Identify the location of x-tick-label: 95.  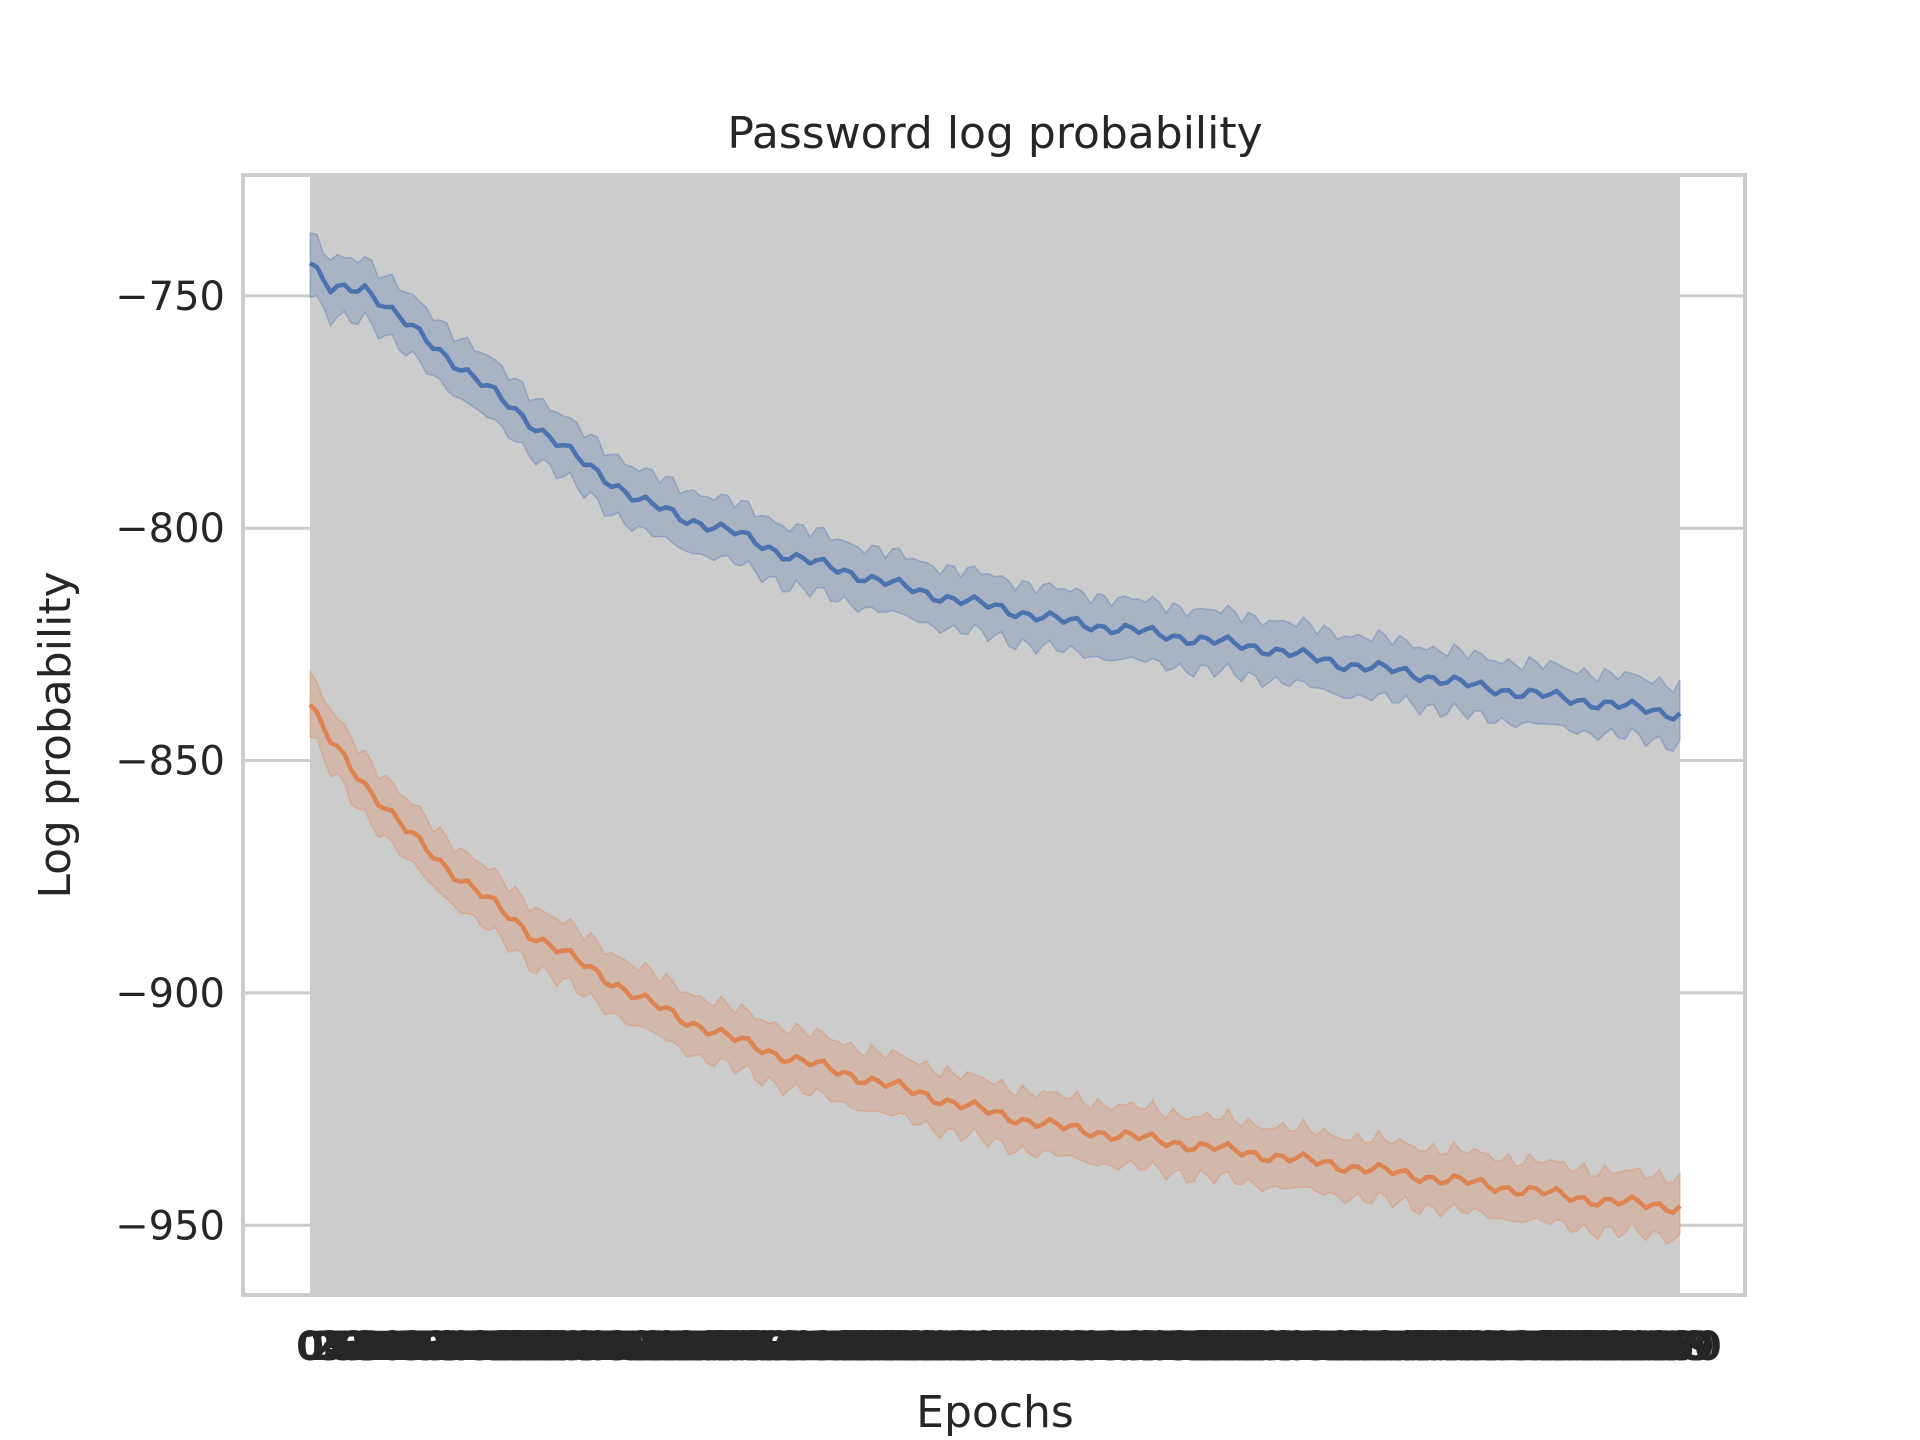
(961, 1347).